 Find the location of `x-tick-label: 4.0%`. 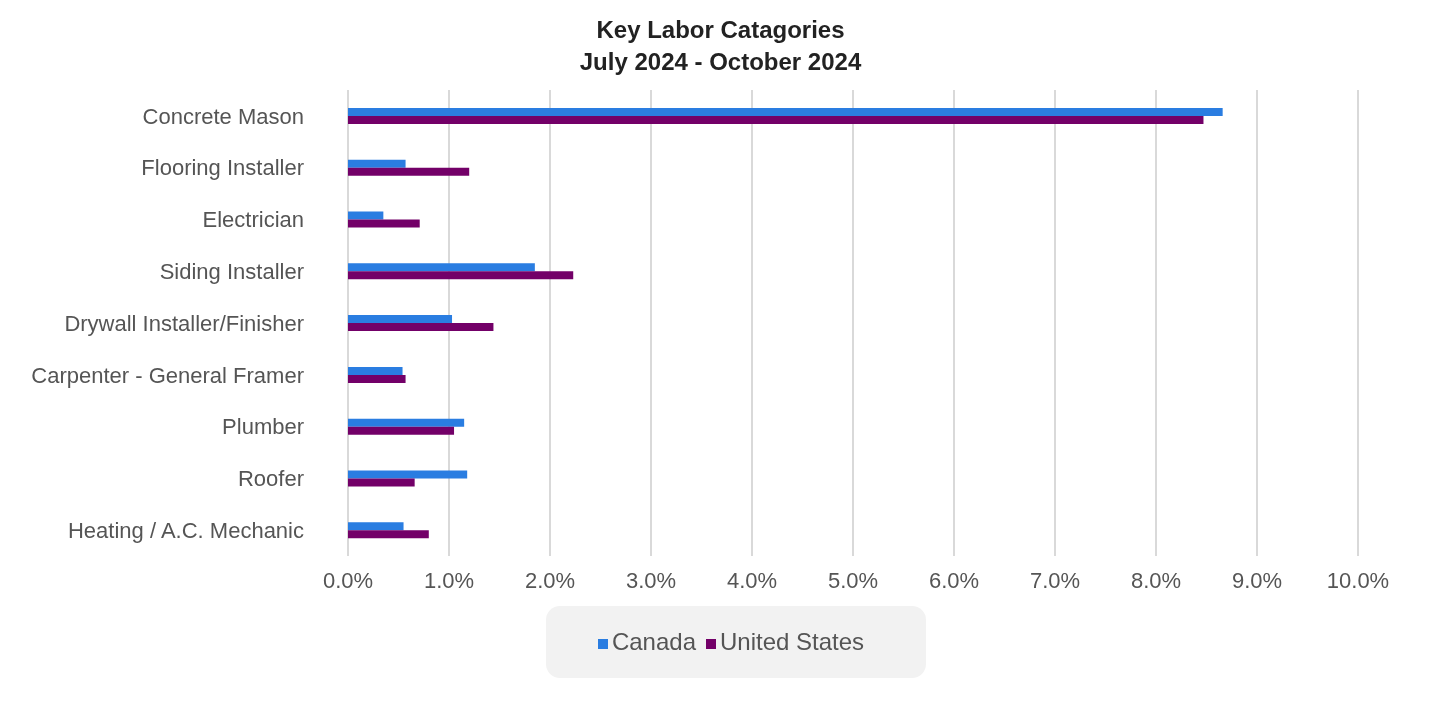

x-tick-label: 4.0% is located at coordinates (752, 580).